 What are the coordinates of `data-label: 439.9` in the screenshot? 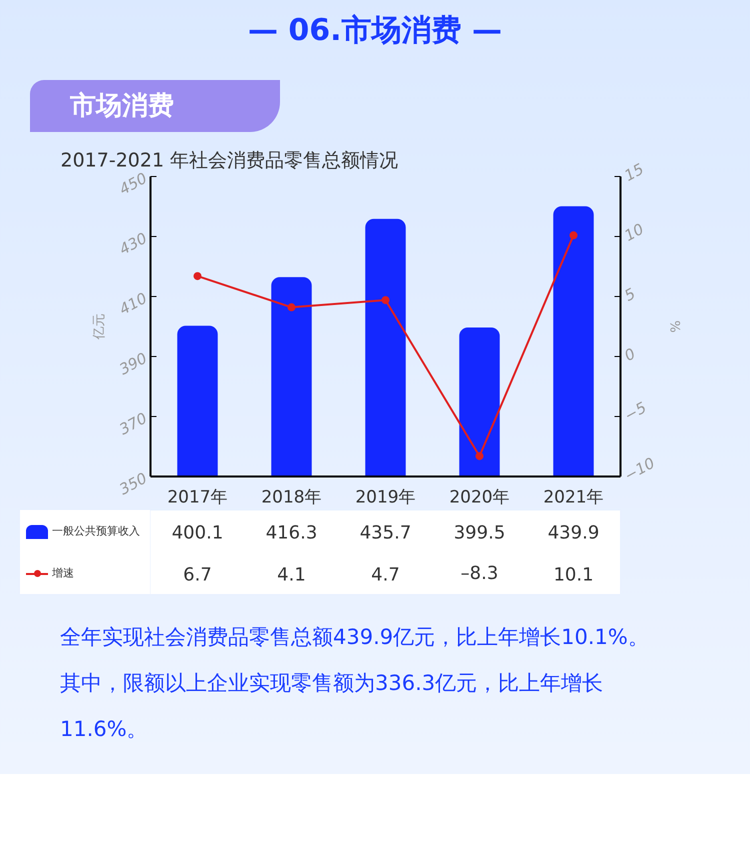 It's located at (574, 533).